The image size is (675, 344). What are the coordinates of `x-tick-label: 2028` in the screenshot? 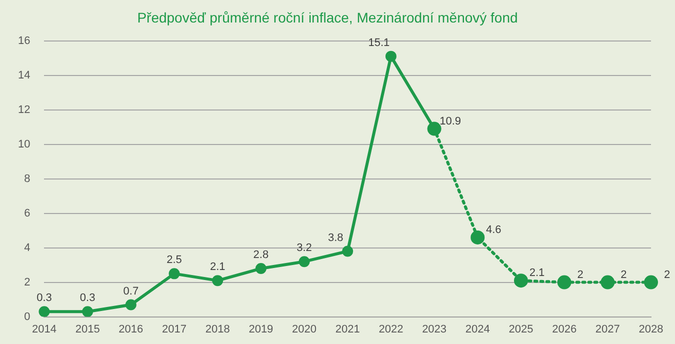 It's located at (651, 329).